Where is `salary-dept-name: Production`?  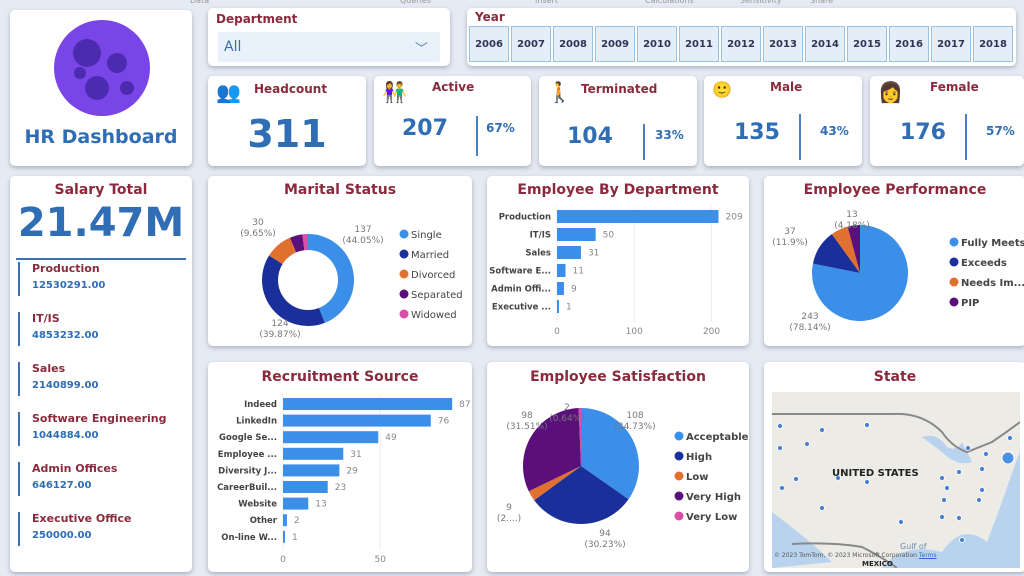
salary-dept-name: Production is located at coordinates (66, 268).